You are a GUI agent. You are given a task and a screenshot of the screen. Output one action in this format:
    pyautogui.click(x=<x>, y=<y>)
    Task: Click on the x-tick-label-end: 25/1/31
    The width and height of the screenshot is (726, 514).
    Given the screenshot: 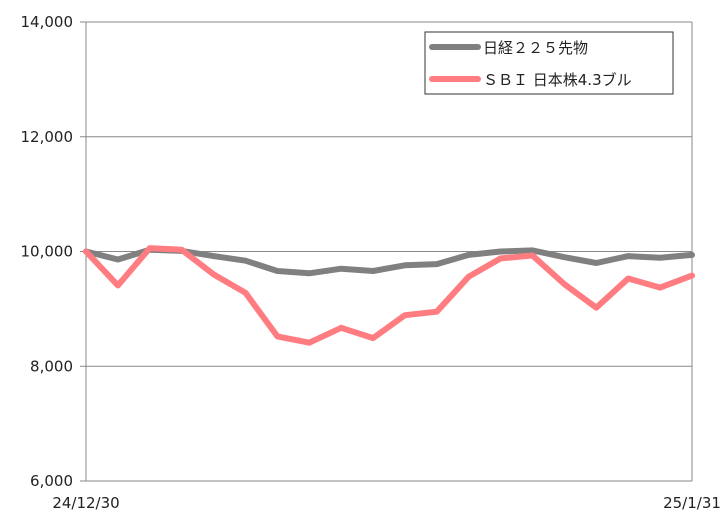 What is the action you would take?
    pyautogui.click(x=692, y=503)
    